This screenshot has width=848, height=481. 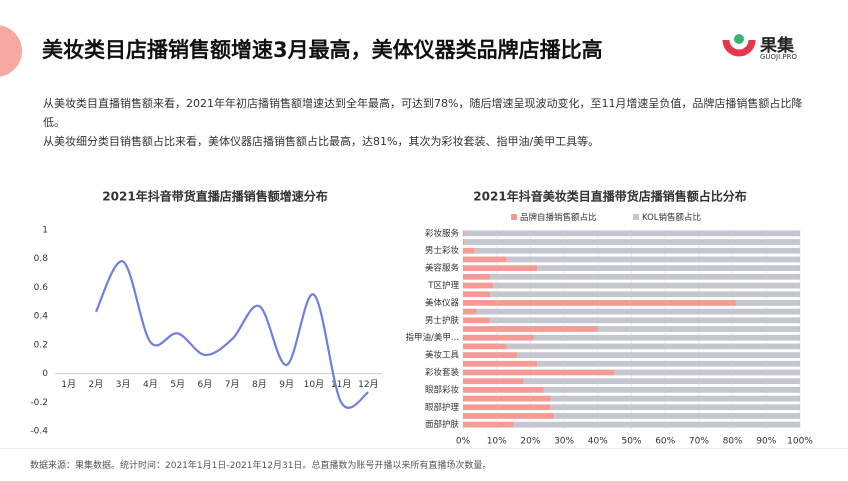 What do you see at coordinates (442, 407) in the screenshot?
I see `y-tick-label: 眼部护理` at bounding box center [442, 407].